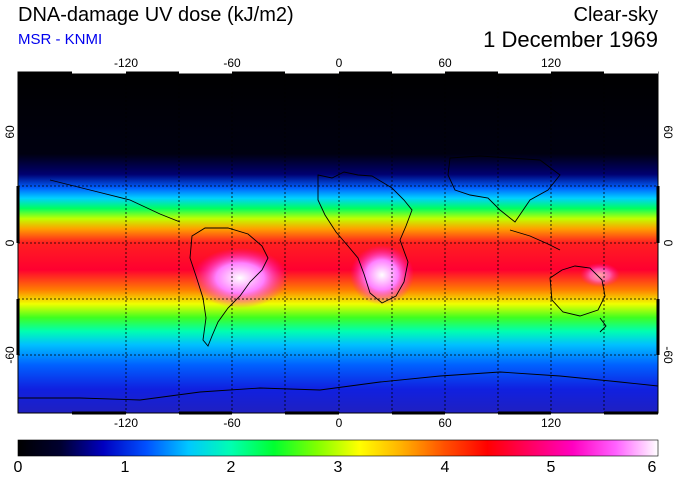 The height and width of the screenshot is (480, 678). What do you see at coordinates (382, 275) in the screenshot?
I see `uv-hotspot-africa` at bounding box center [382, 275].